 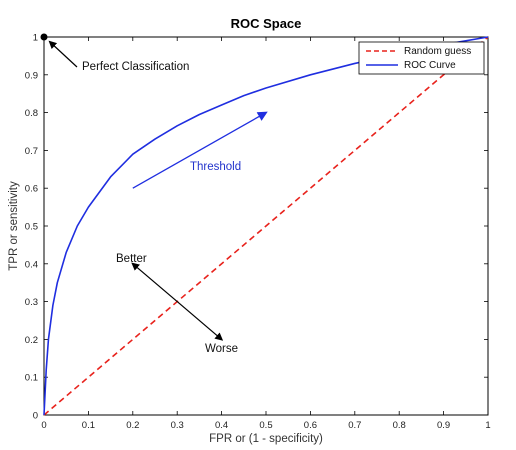 I want to click on threshold-arrow, so click(x=200, y=150).